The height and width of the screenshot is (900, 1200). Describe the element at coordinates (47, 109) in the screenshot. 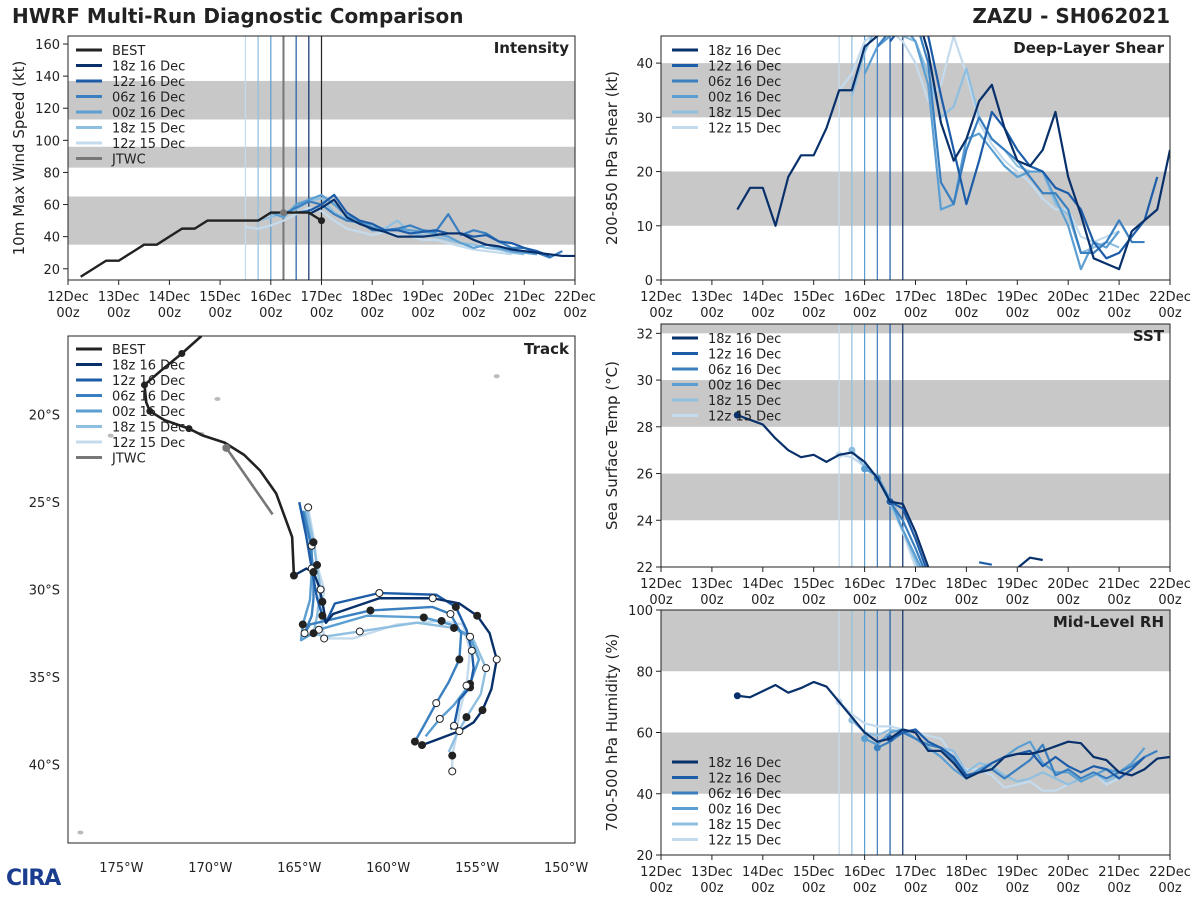

I see `y-tick-label: 120` at that location.